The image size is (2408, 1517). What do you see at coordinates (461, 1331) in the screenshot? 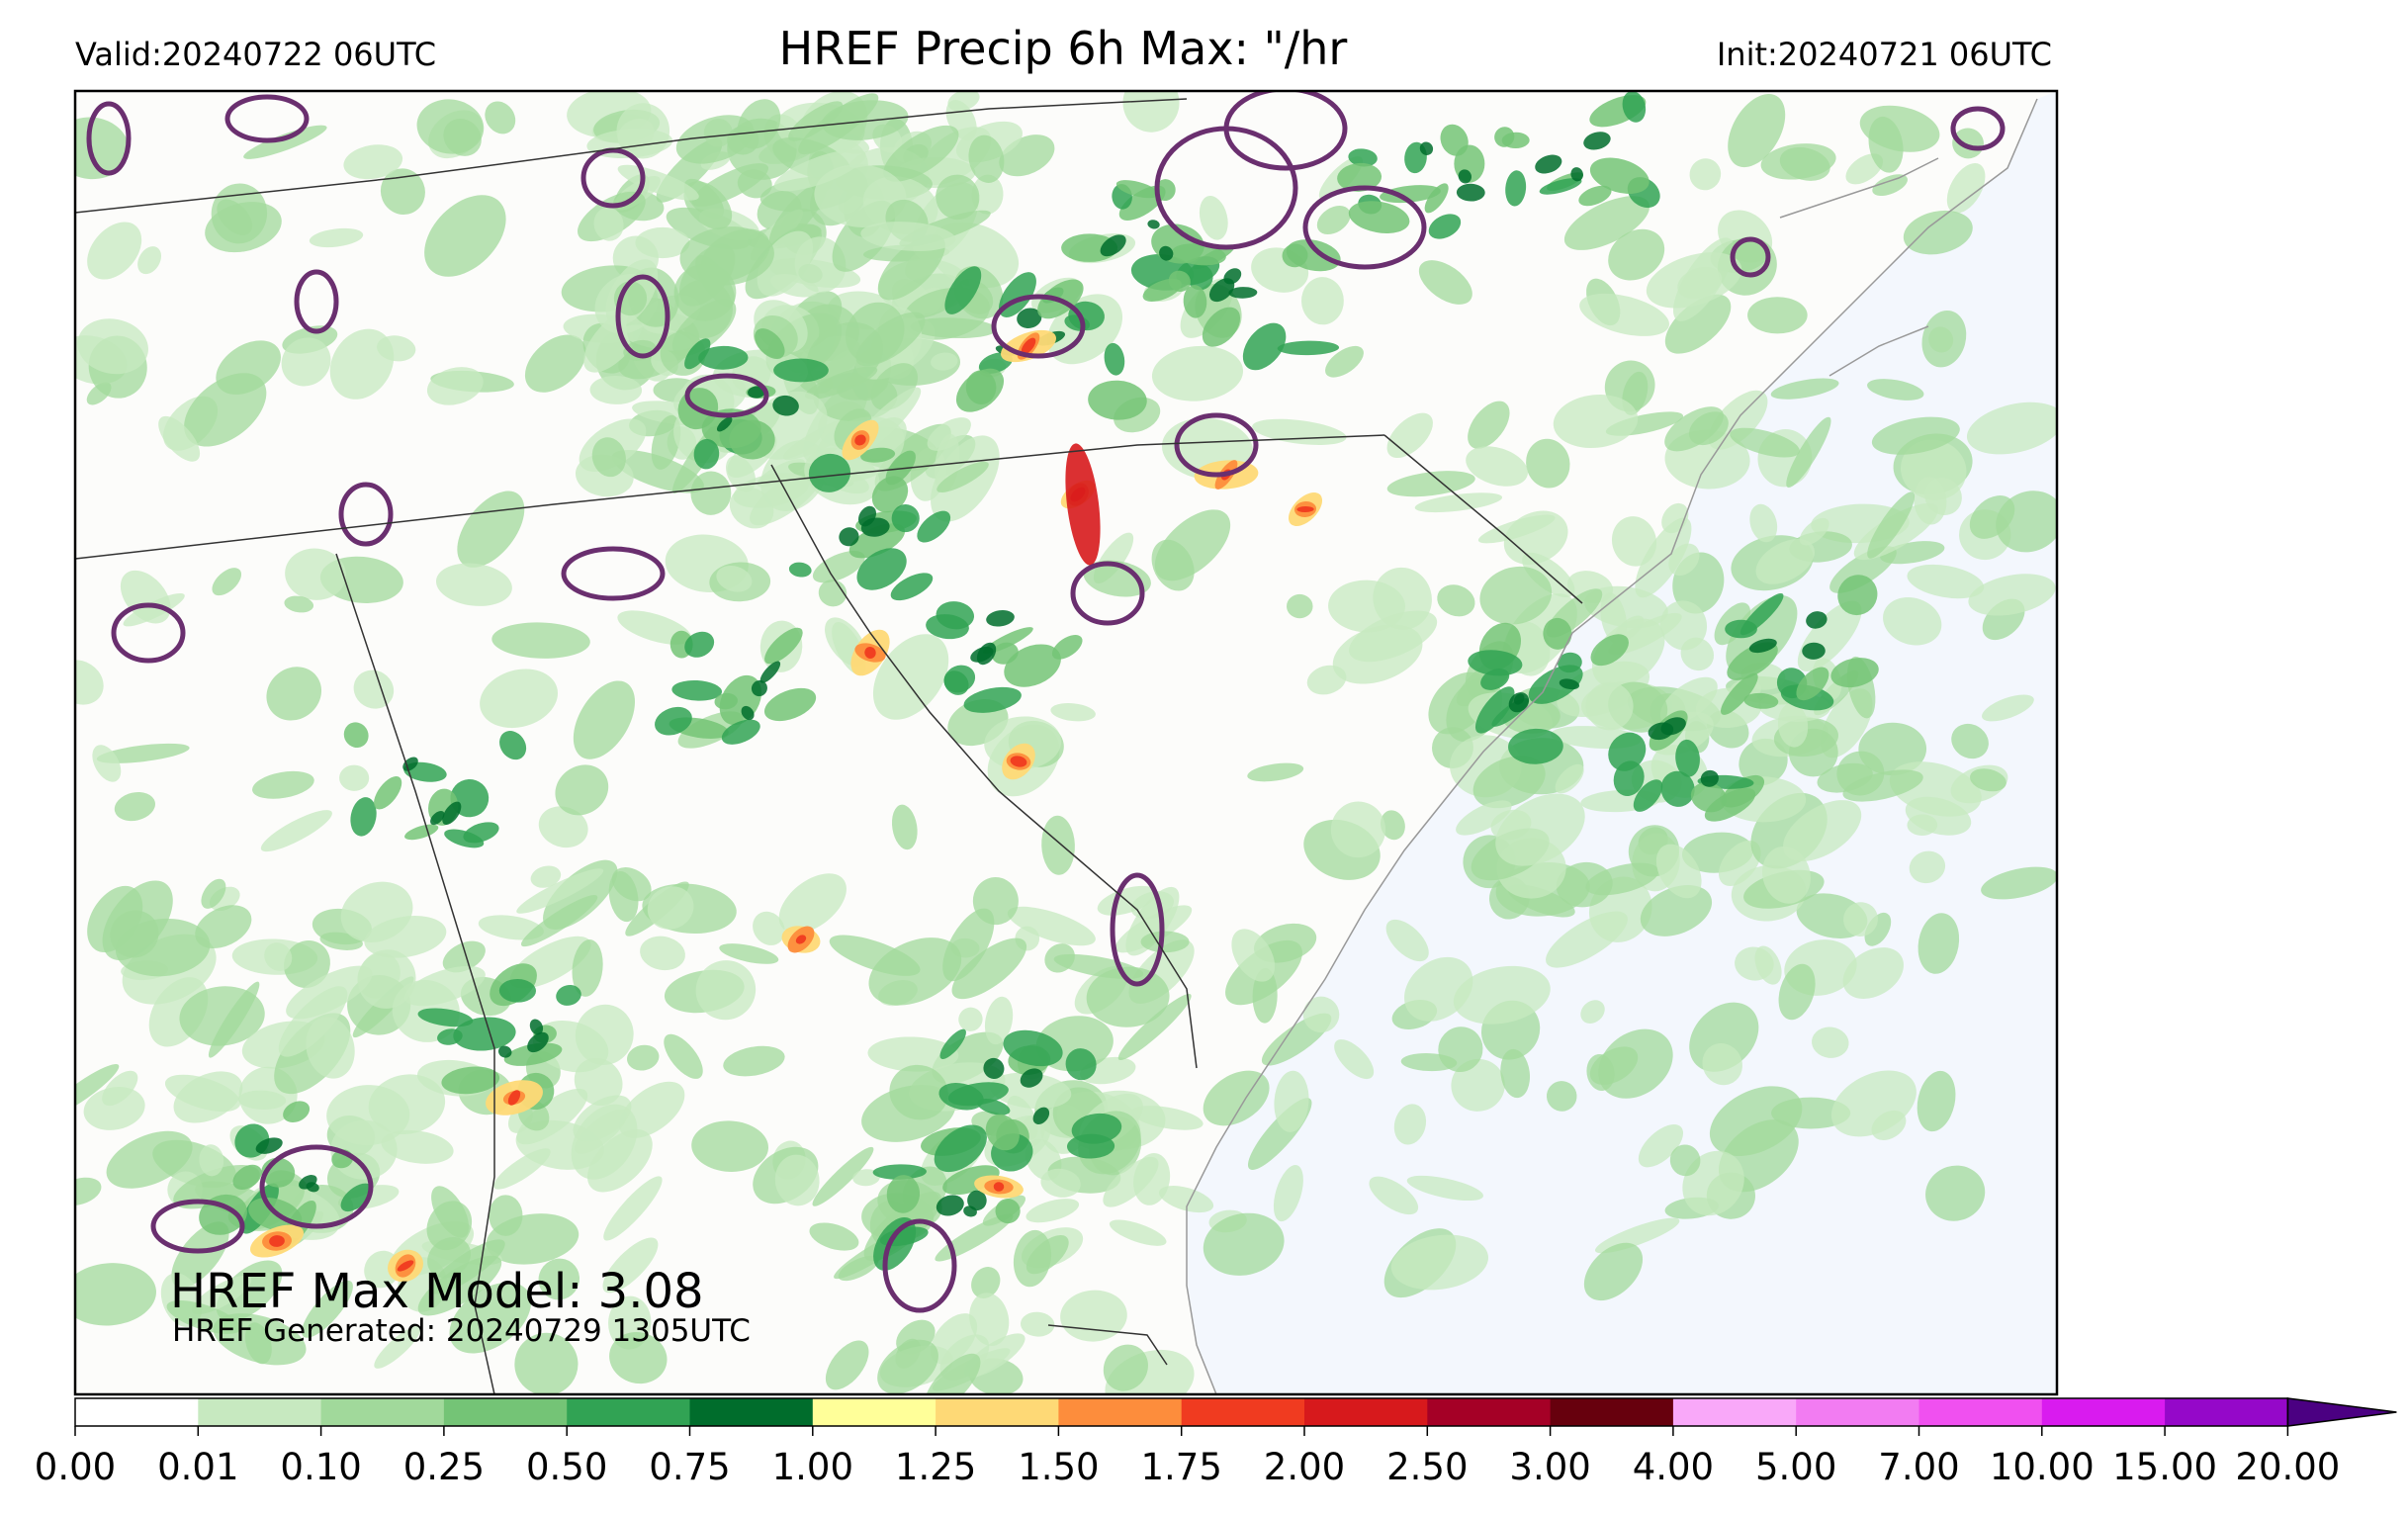
I see `generated-label: HREF Generated: 20240729 1305UTC` at bounding box center [461, 1331].